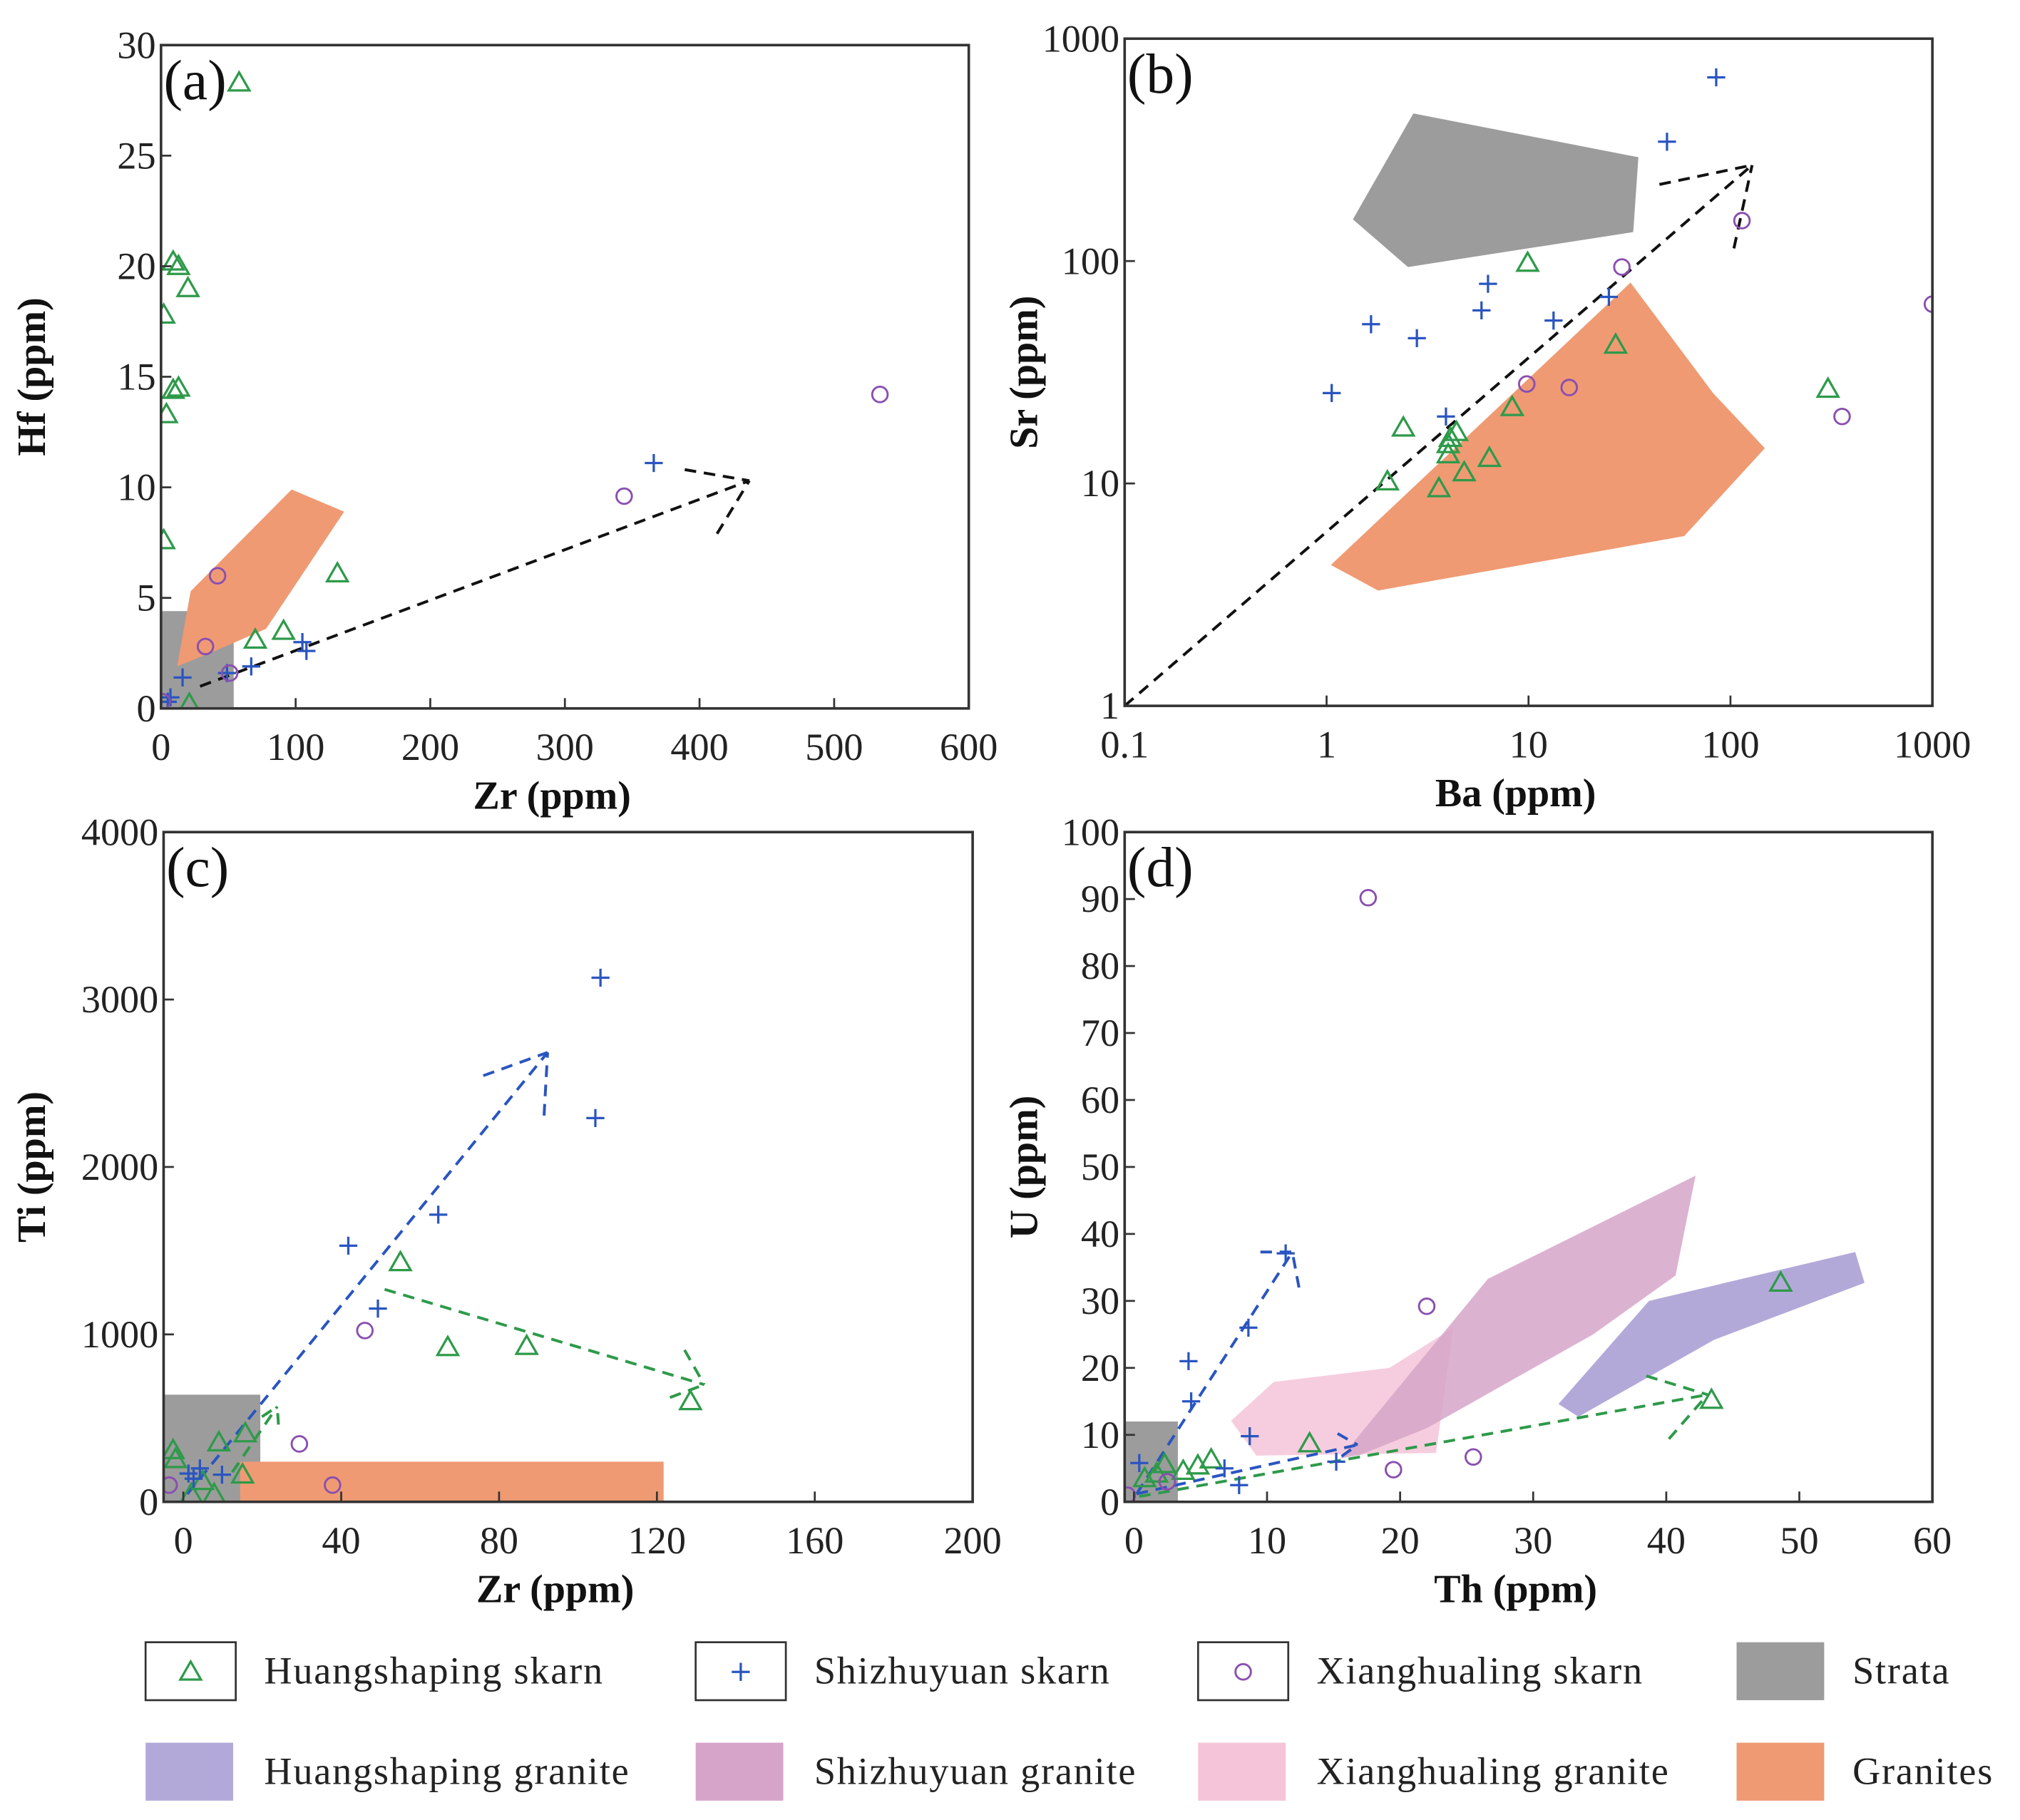 This screenshot has width=2020, height=1820. What do you see at coordinates (447, 1770) in the screenshot?
I see `legend-label: Huangshaping granite` at bounding box center [447, 1770].